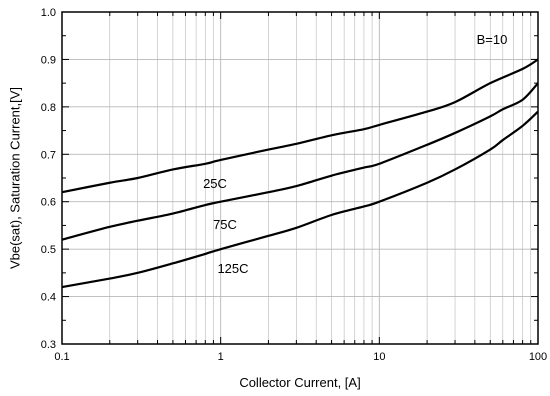 The width and height of the screenshot is (550, 396). What do you see at coordinates (215, 183) in the screenshot?
I see `series-label-25C: 25C` at bounding box center [215, 183].